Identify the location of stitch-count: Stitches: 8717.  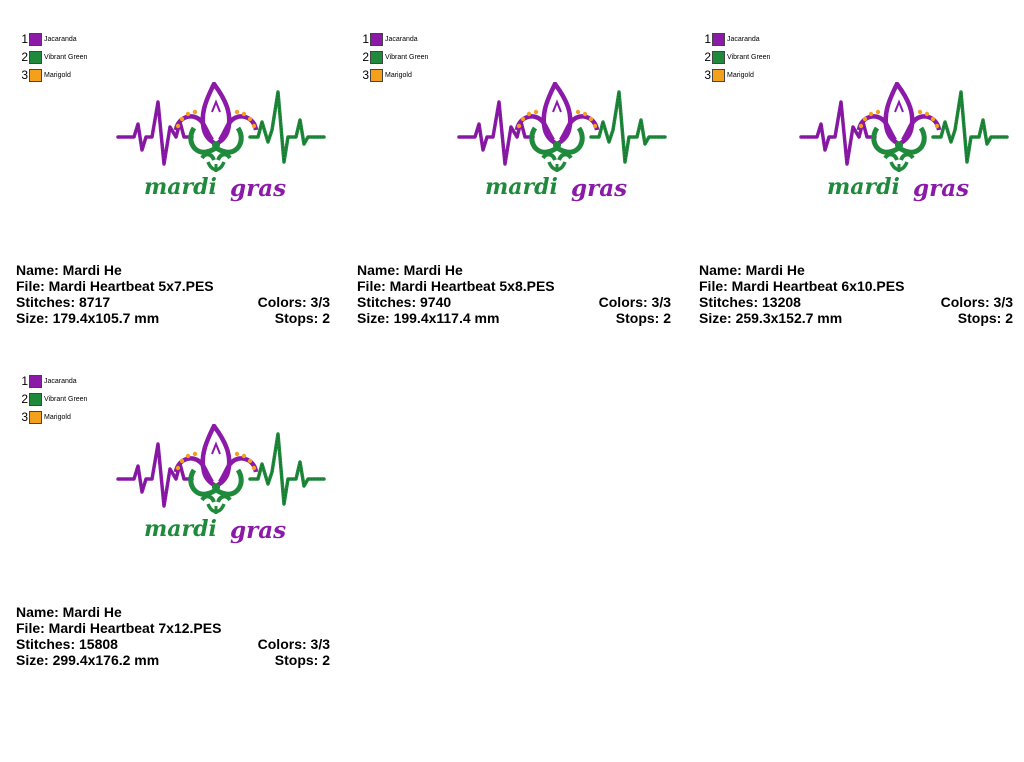
(63, 302).